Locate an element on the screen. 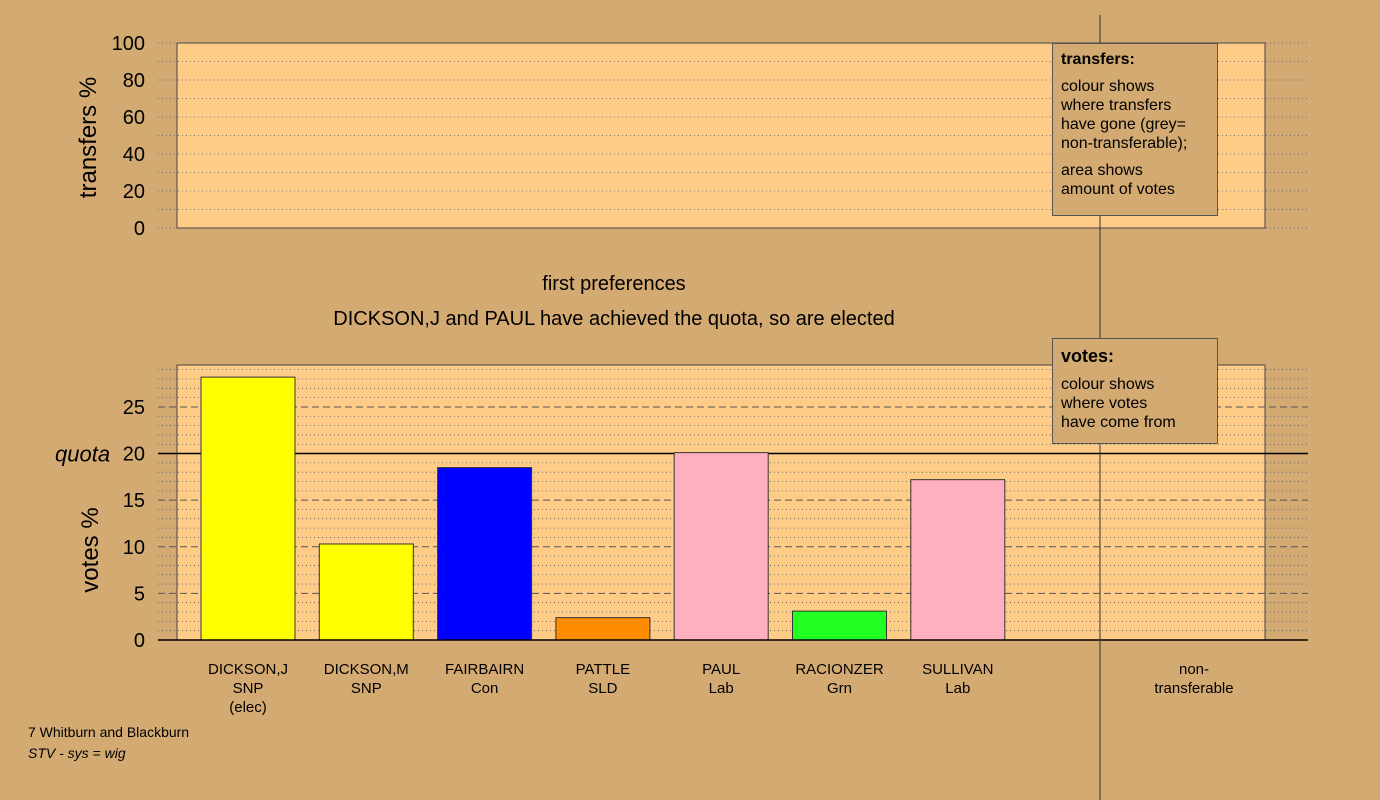  transfers-legend-line: have gone (grey= is located at coordinates (1123, 124).